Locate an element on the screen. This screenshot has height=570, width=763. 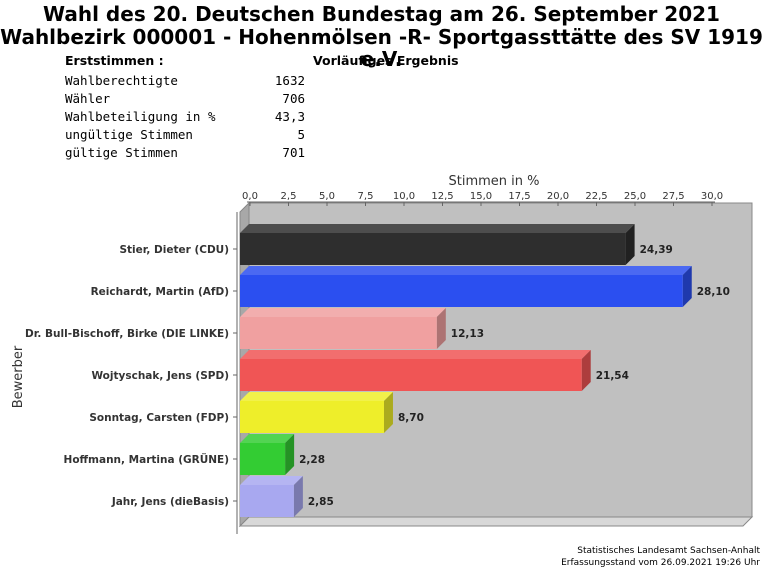
plot-floor is located at coordinates (496, 521).